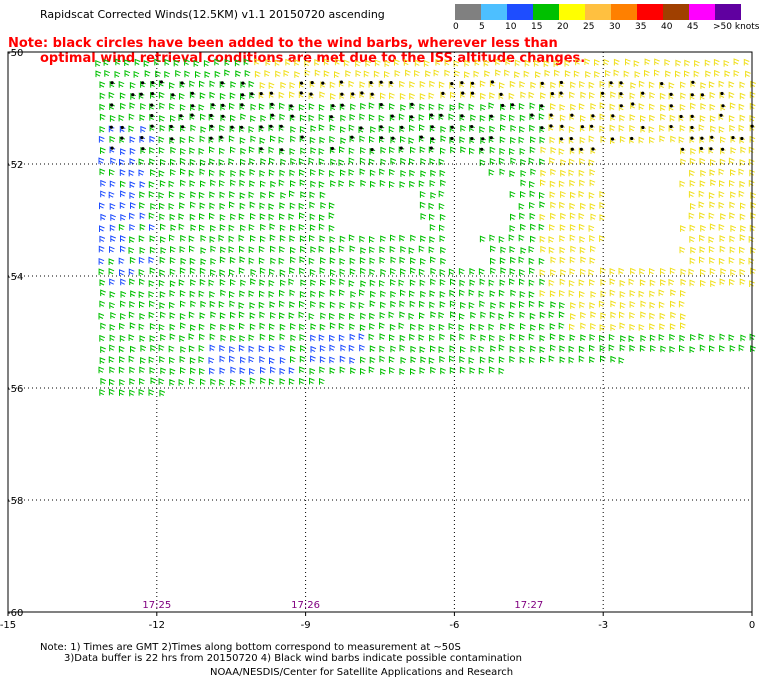 The width and height of the screenshot is (760, 688). I want to click on time-label: 17:25, so click(156, 605).